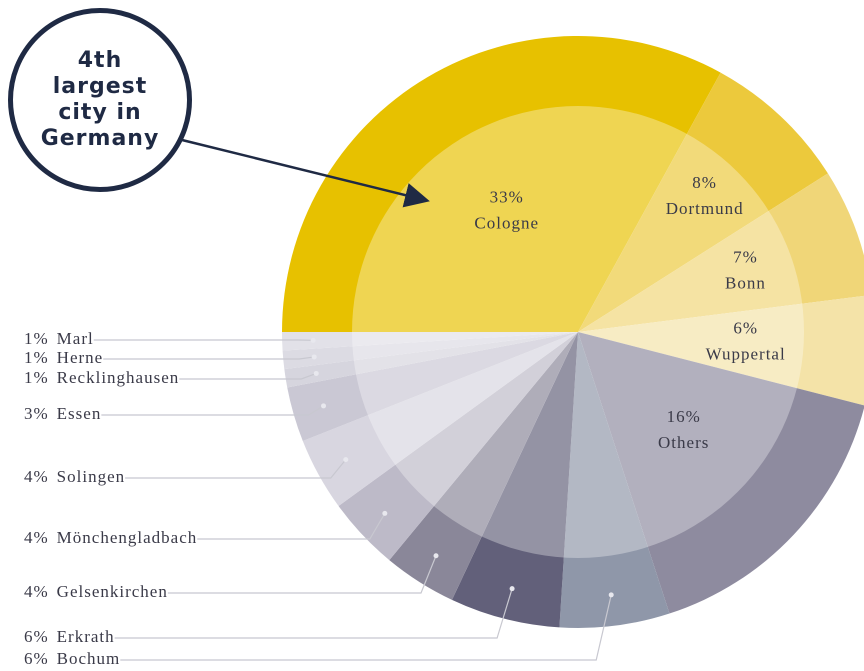  I want to click on slice-category-label: Erkrath, so click(86, 636).